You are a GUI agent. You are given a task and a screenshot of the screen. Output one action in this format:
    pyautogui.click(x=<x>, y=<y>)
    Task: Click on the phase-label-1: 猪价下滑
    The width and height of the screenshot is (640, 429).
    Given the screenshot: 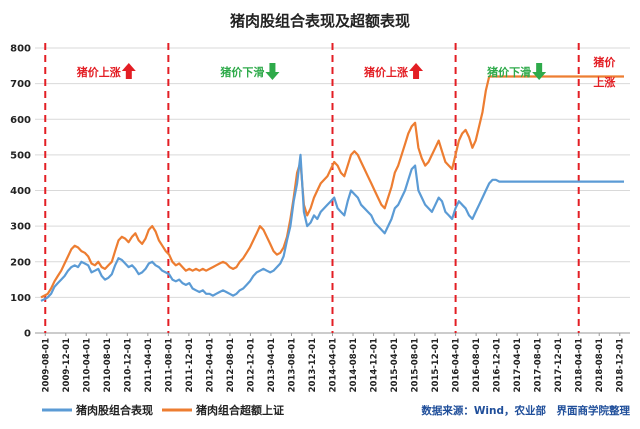 What is the action you would take?
    pyautogui.click(x=241, y=72)
    